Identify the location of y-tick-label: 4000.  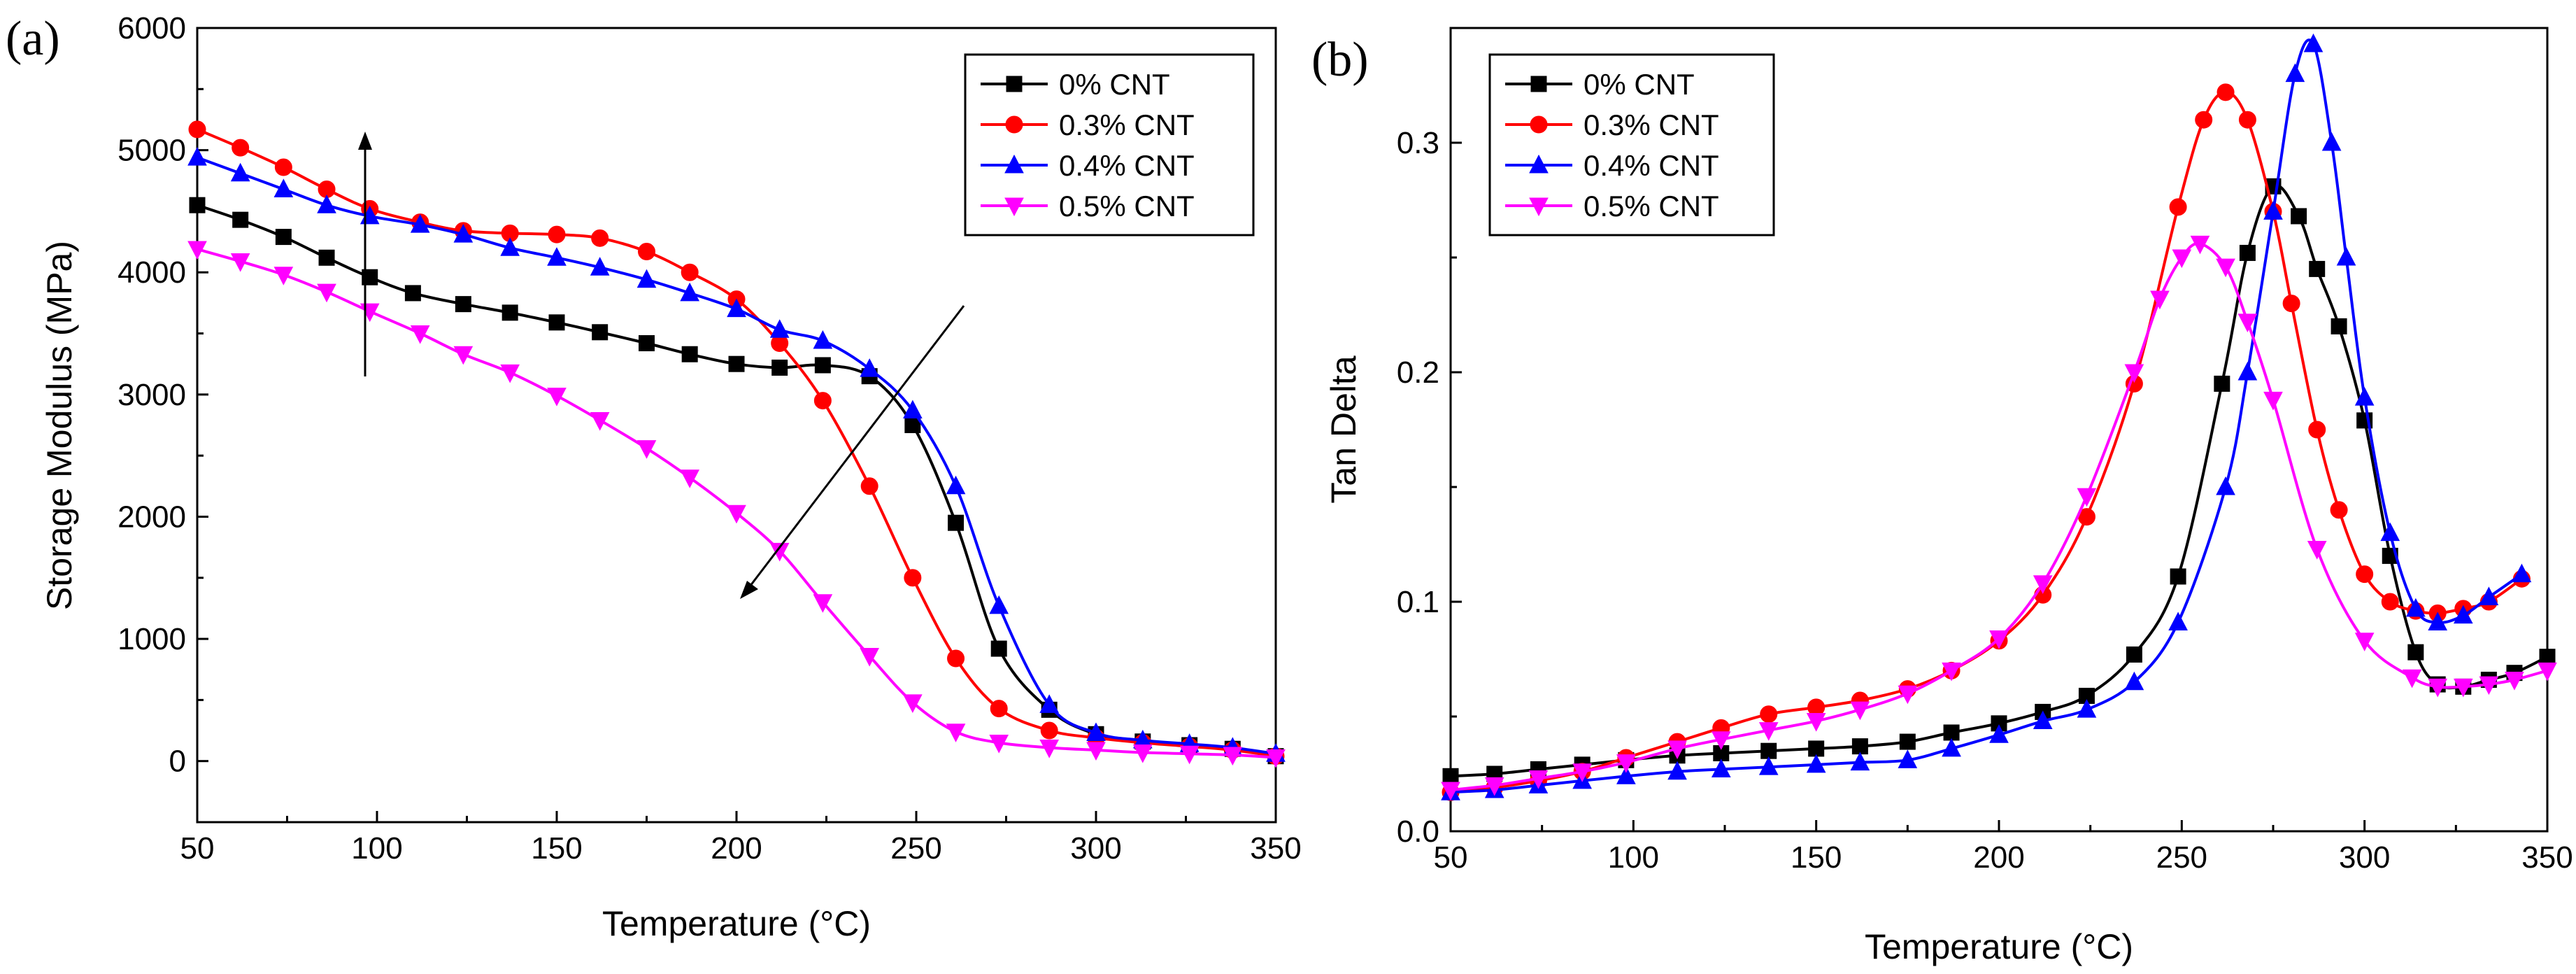
(152, 272).